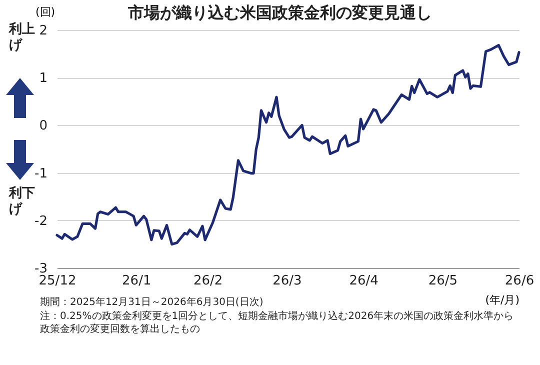 The width and height of the screenshot is (540, 365). I want to click on x-tick-label: 26/3, so click(287, 281).